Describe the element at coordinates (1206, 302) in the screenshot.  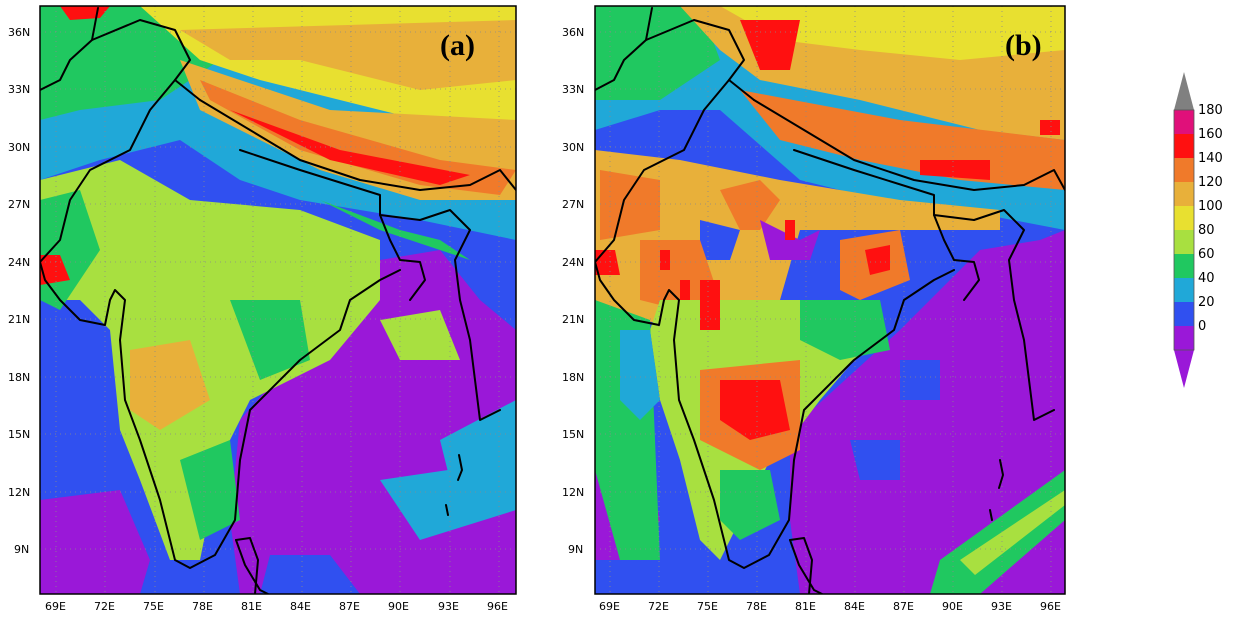
I see `colorbar-label: 20` at that location.